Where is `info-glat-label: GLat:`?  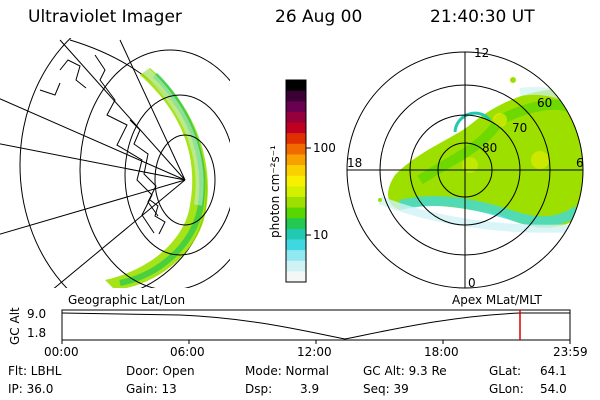 info-glat-label: GLat: is located at coordinates (505, 371).